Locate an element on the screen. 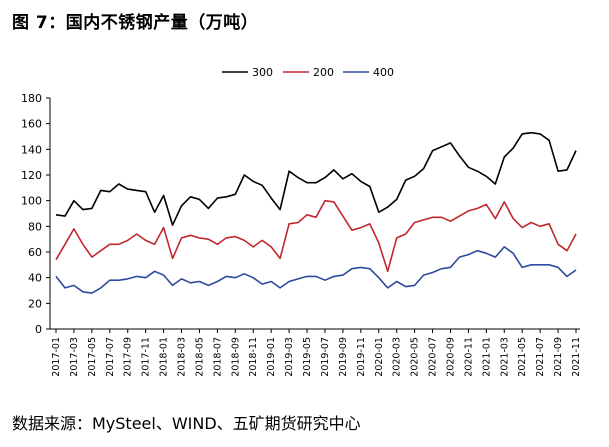 The image size is (609, 447). x-tick-label: 2018-09 is located at coordinates (235, 357).